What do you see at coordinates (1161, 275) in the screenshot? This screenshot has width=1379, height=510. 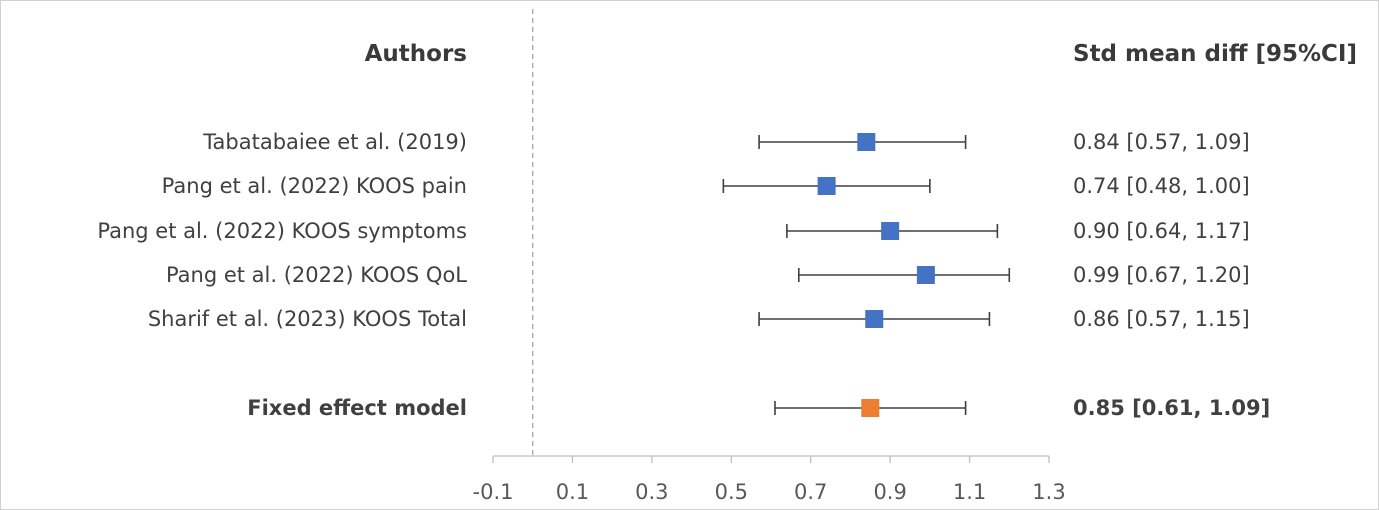 I see `row-effect-text: 0.99 [0.67, 1.20]` at bounding box center [1161, 275].